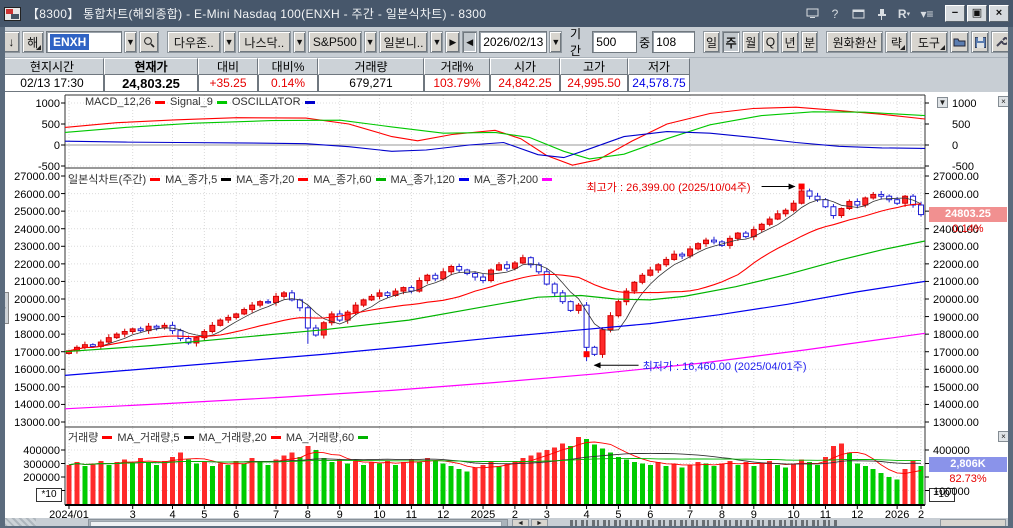 Image resolution: width=1013 pixels, height=528 pixels. I want to click on quote-value-5: 103.79%, so click(457, 83).